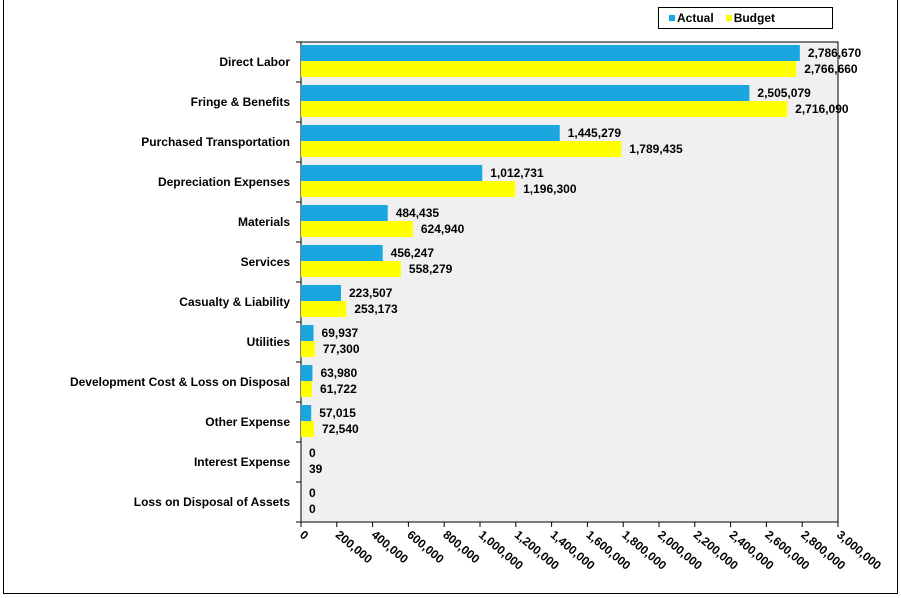 The width and height of the screenshot is (901, 598). What do you see at coordinates (212, 502) in the screenshot?
I see `category-label-11: Loss on Disposal of Assets` at bounding box center [212, 502].